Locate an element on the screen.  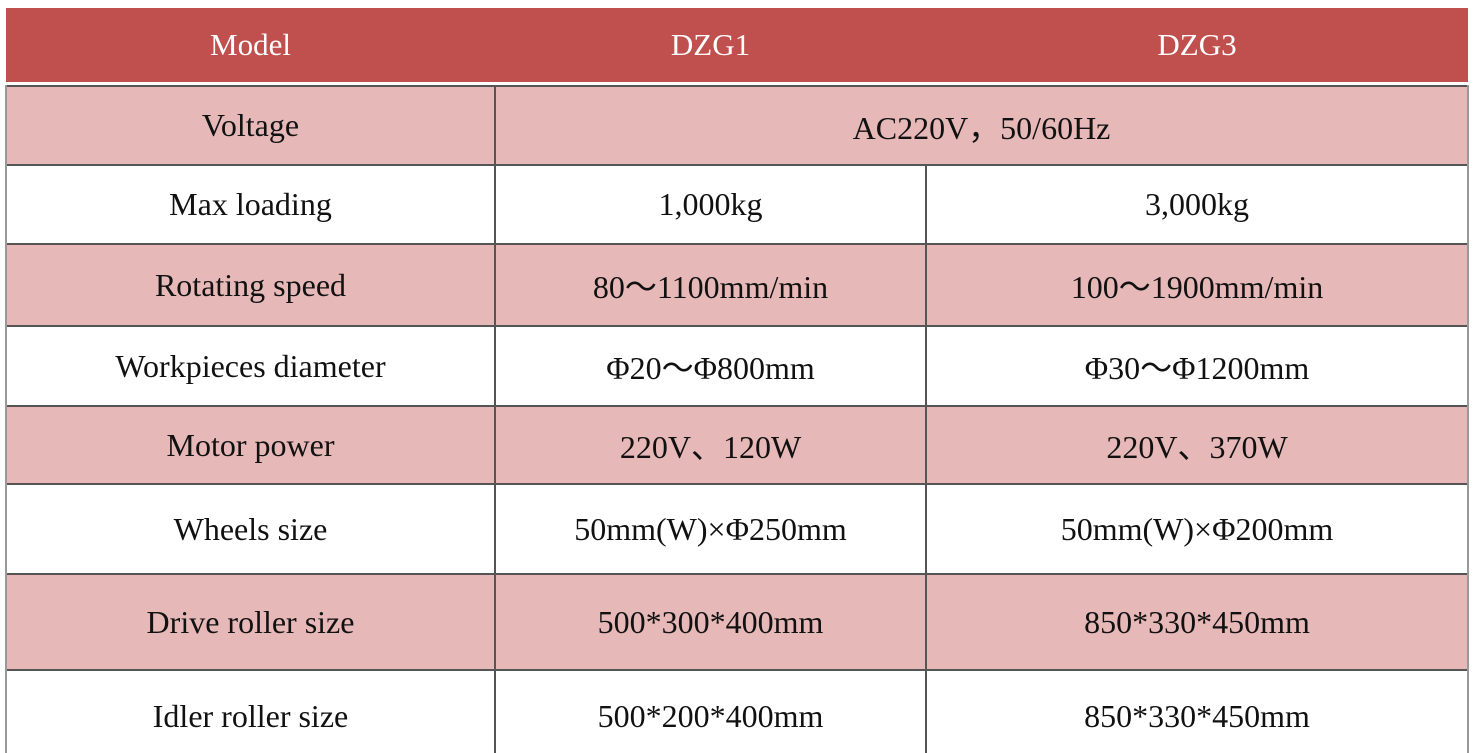
header-cell: Model is located at coordinates (250, 44).